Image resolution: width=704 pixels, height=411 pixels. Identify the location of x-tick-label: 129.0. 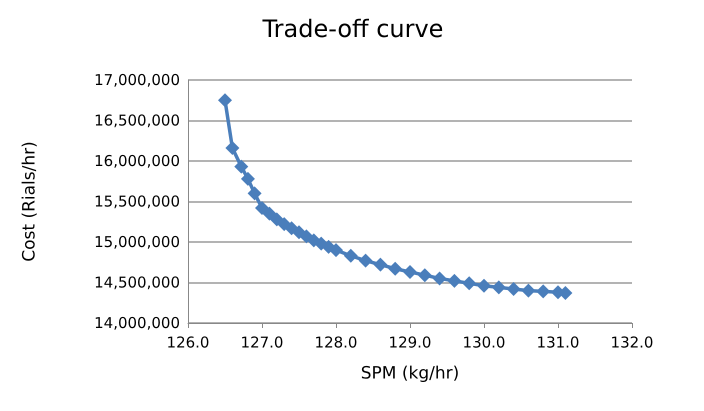
(410, 343).